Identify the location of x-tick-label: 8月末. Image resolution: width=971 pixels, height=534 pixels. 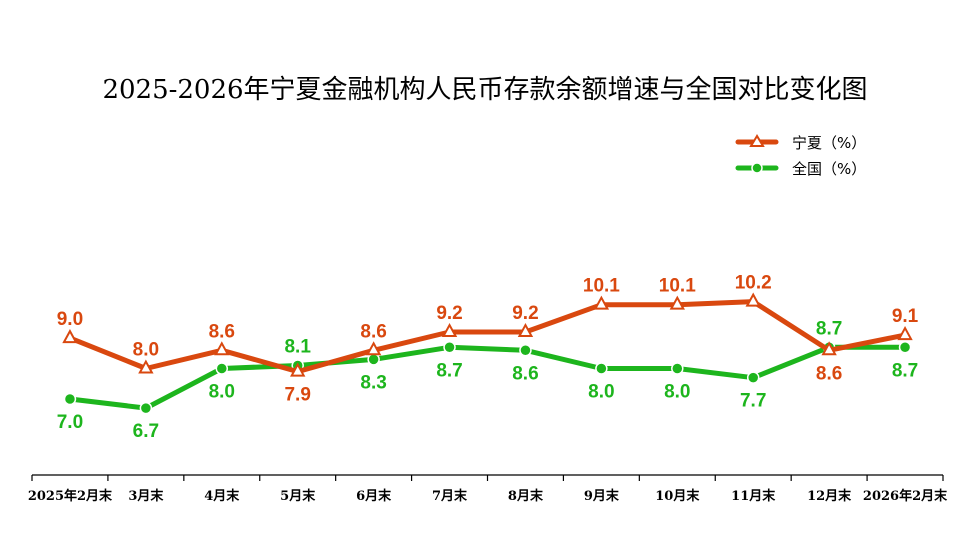
(526, 496).